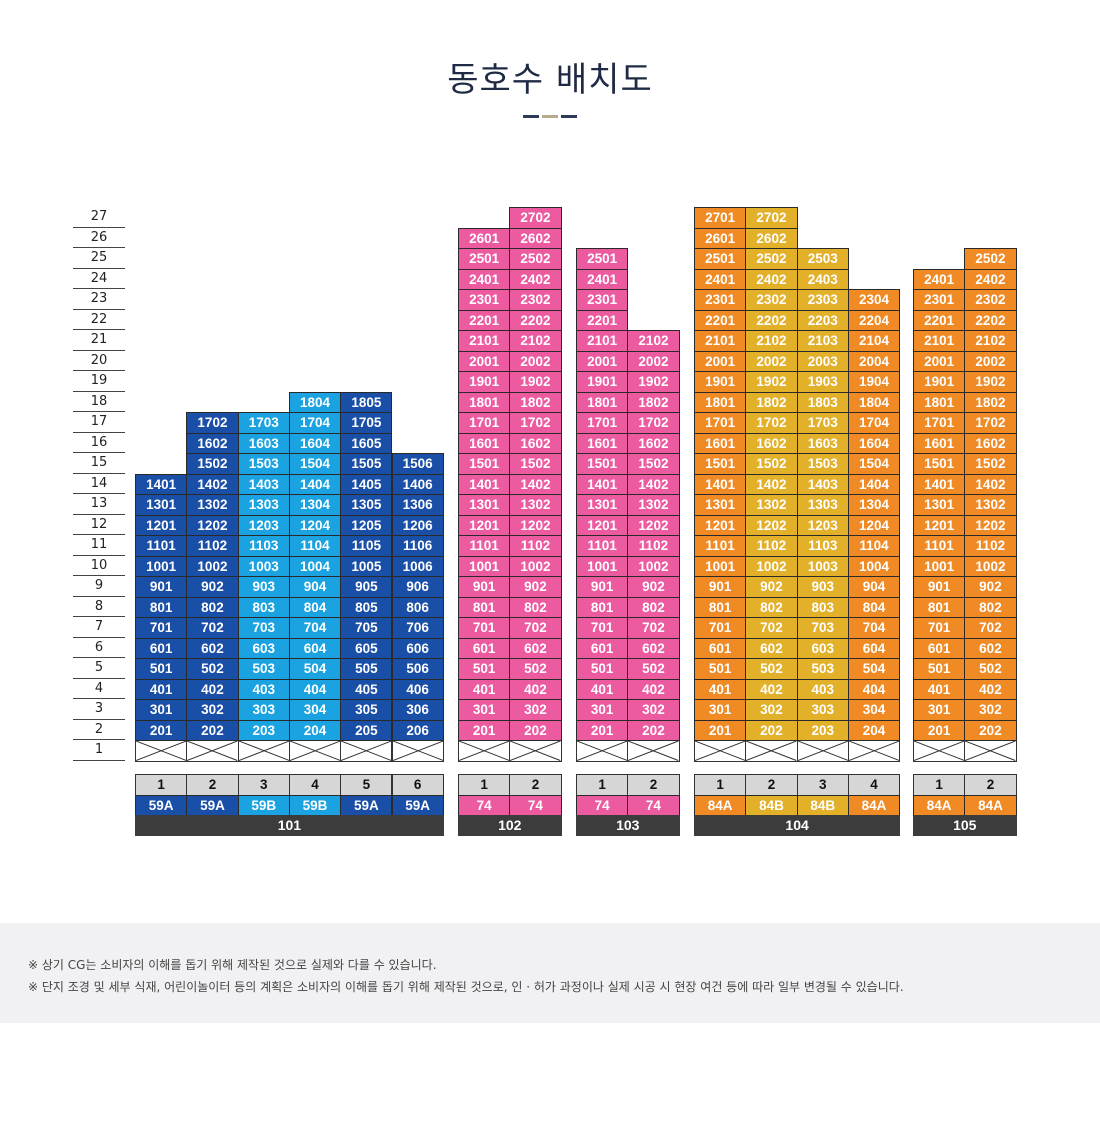  I want to click on unit-cell: 305, so click(366, 710).